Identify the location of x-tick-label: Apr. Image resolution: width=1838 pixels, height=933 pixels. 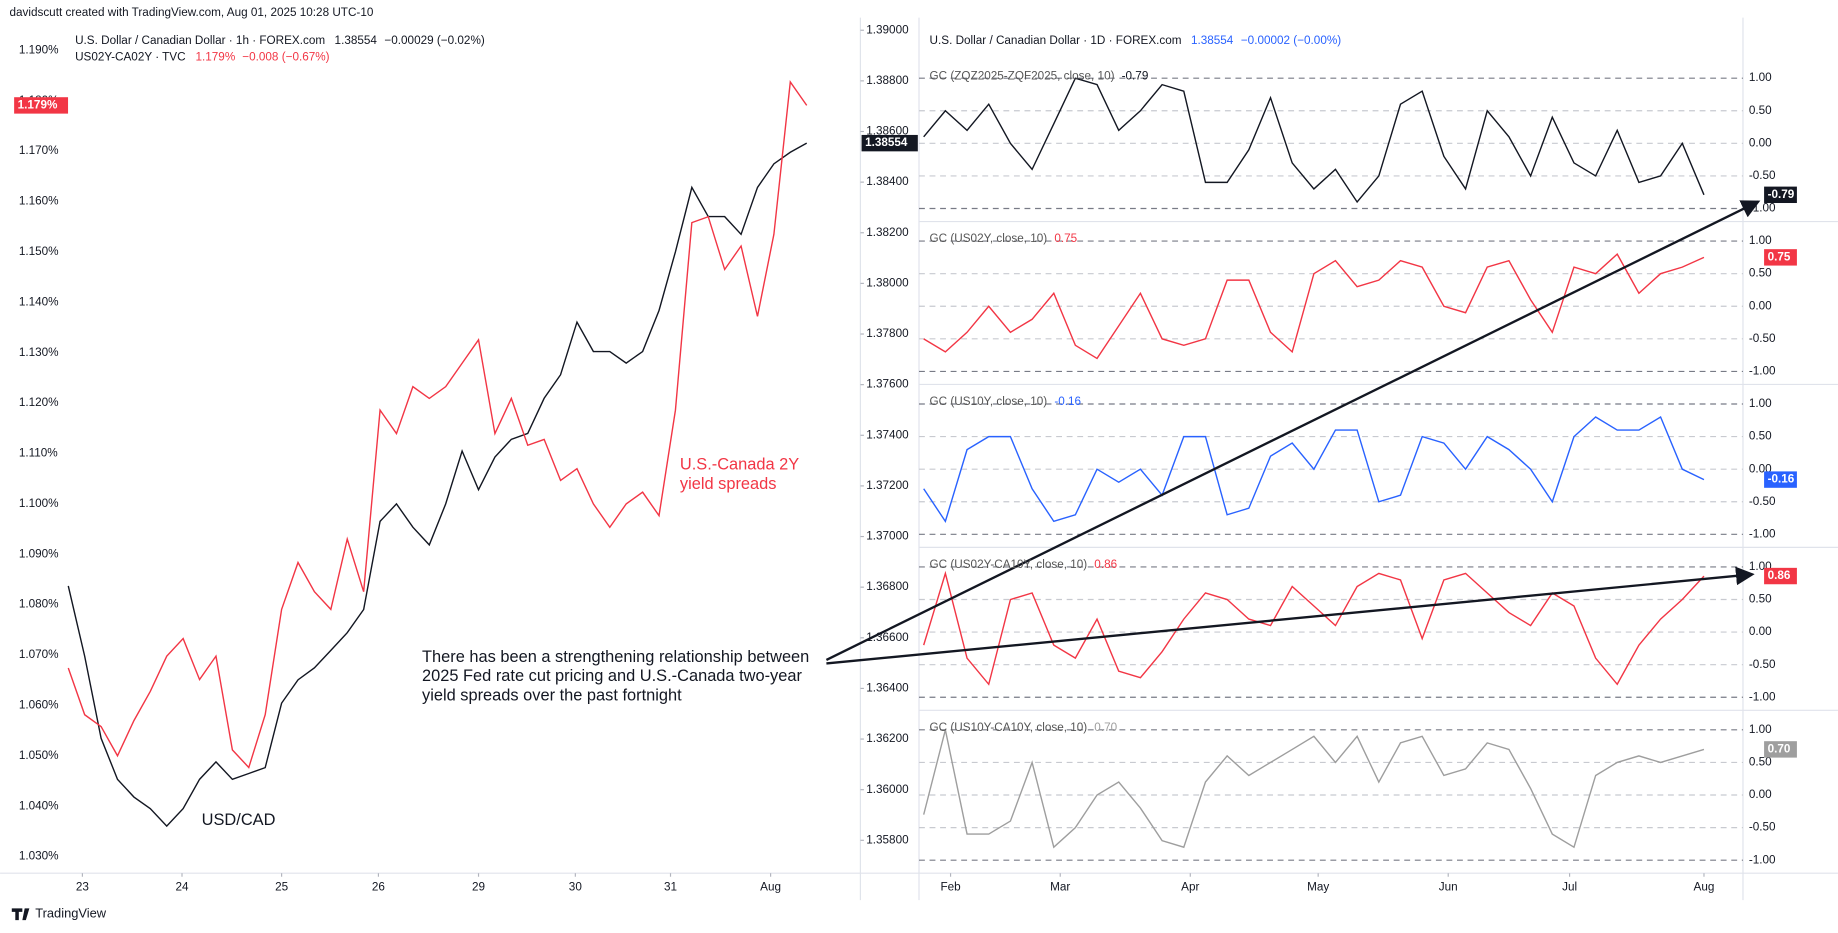
(1190, 886).